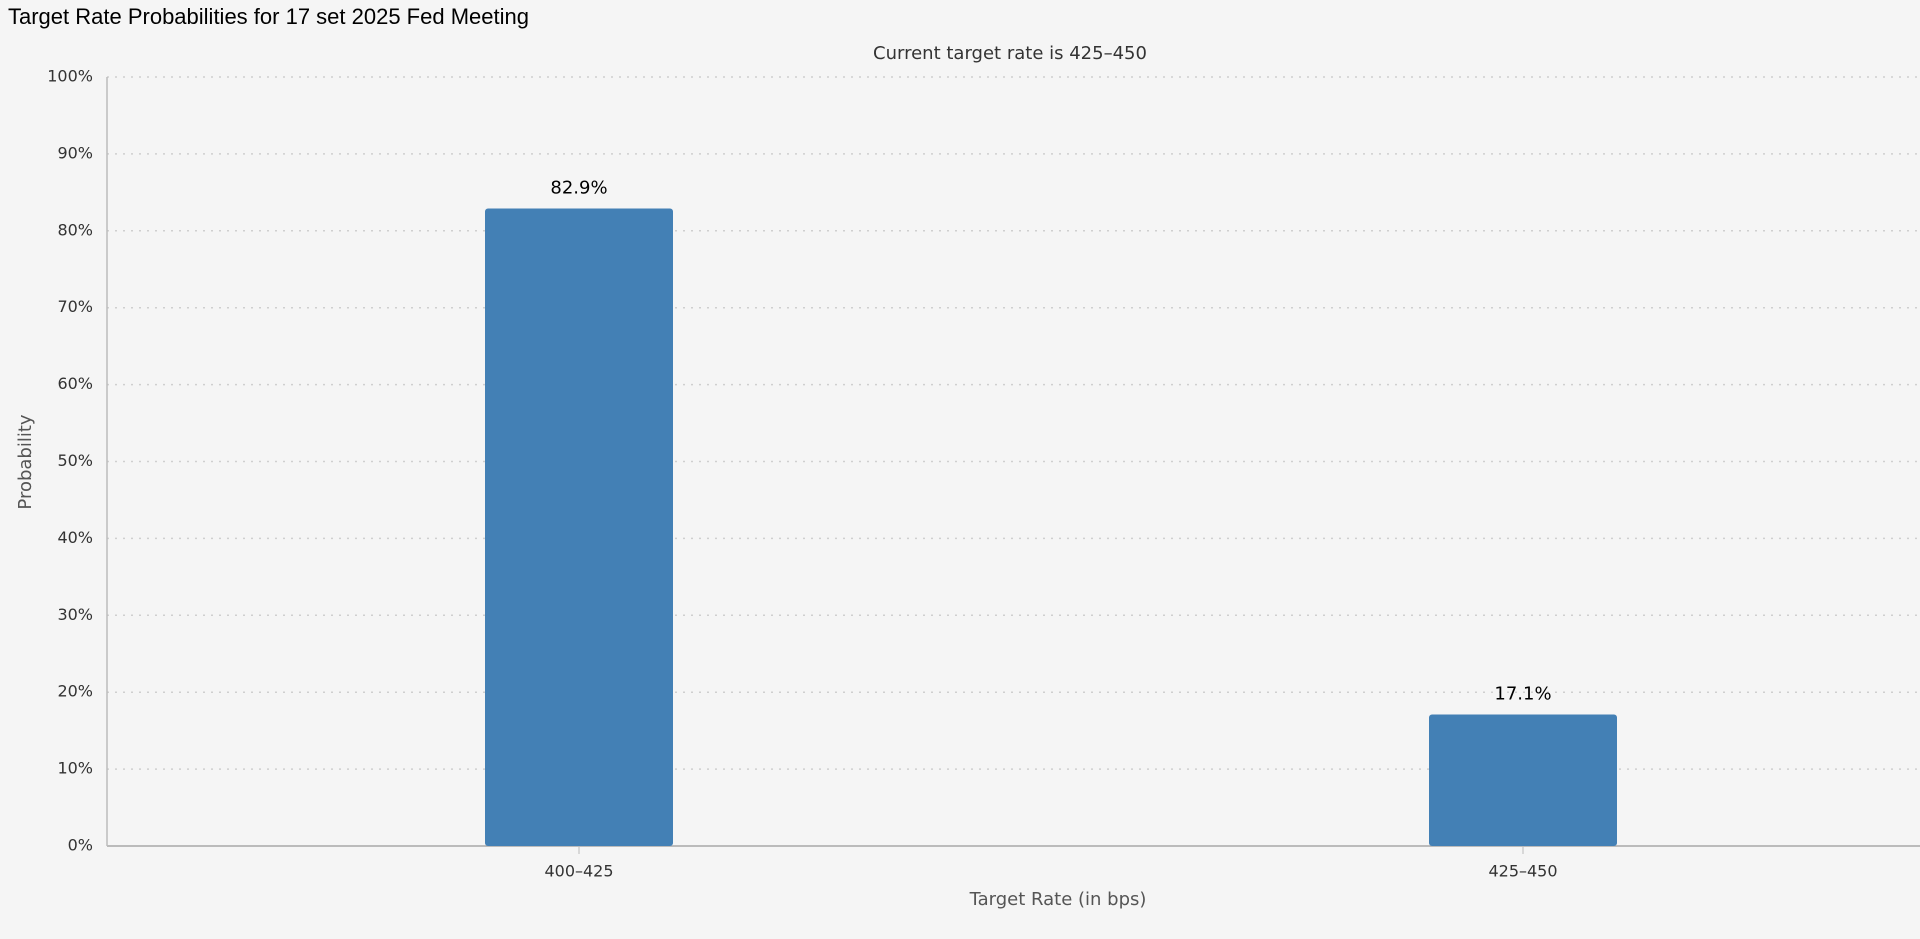 The image size is (1920, 939). Describe the element at coordinates (578, 187) in the screenshot. I see `data-label: 82.9%` at that location.